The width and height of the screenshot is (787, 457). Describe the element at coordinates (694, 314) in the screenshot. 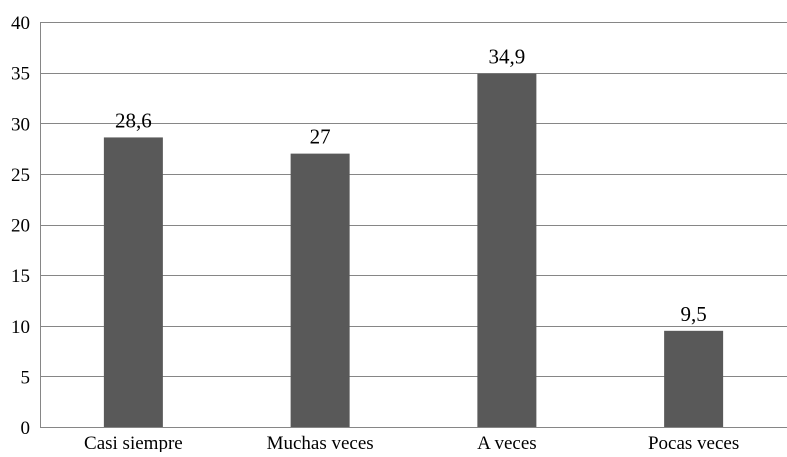

I see `data-label: 9,5` at that location.